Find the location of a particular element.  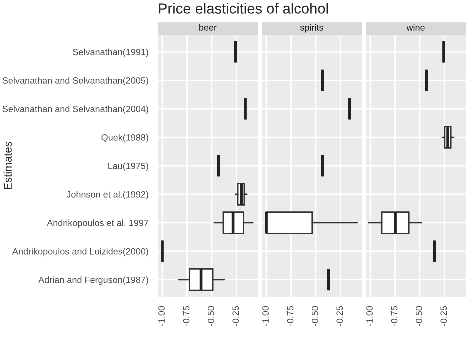

y-tick-label: Selvanathan(1991) is located at coordinates (110, 53).